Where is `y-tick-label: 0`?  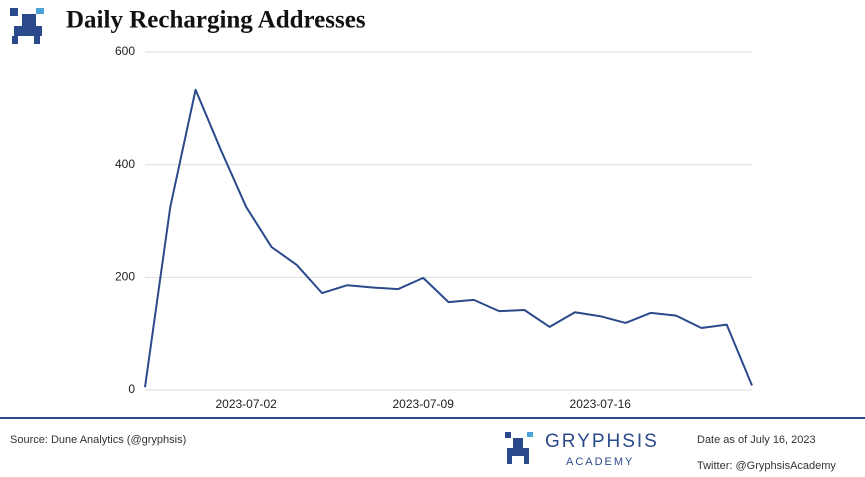 y-tick-label: 0 is located at coordinates (131, 389).